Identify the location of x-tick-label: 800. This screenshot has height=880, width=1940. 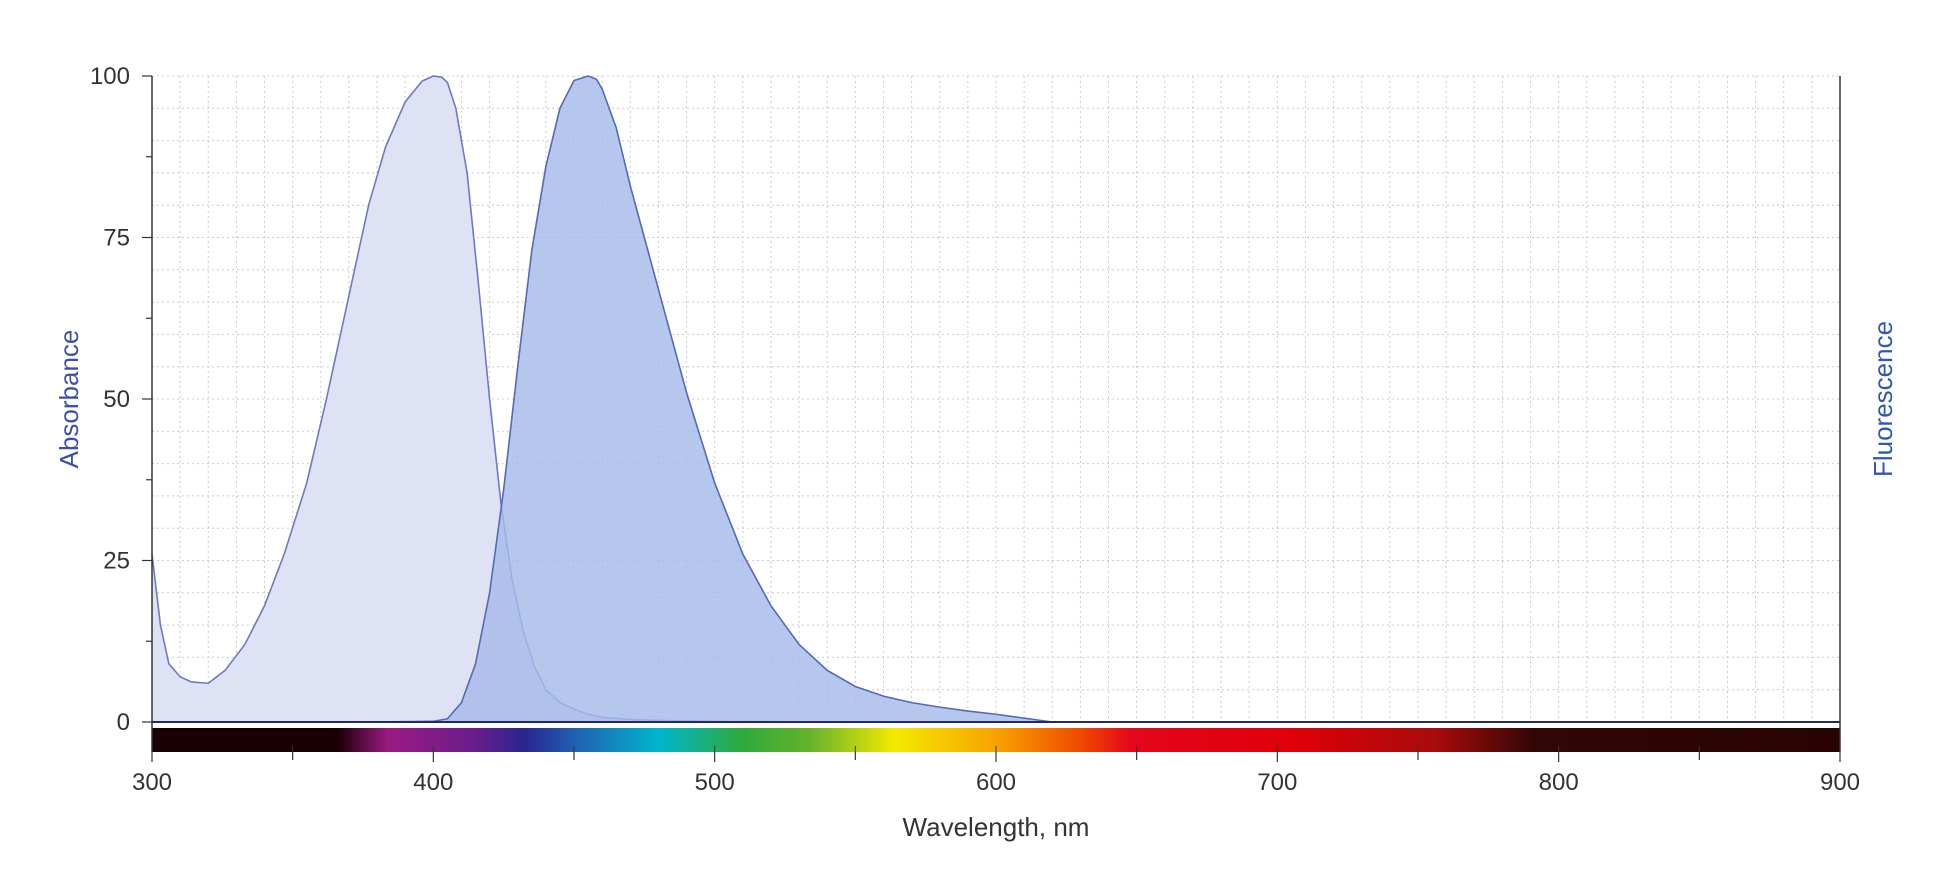
(1559, 782).